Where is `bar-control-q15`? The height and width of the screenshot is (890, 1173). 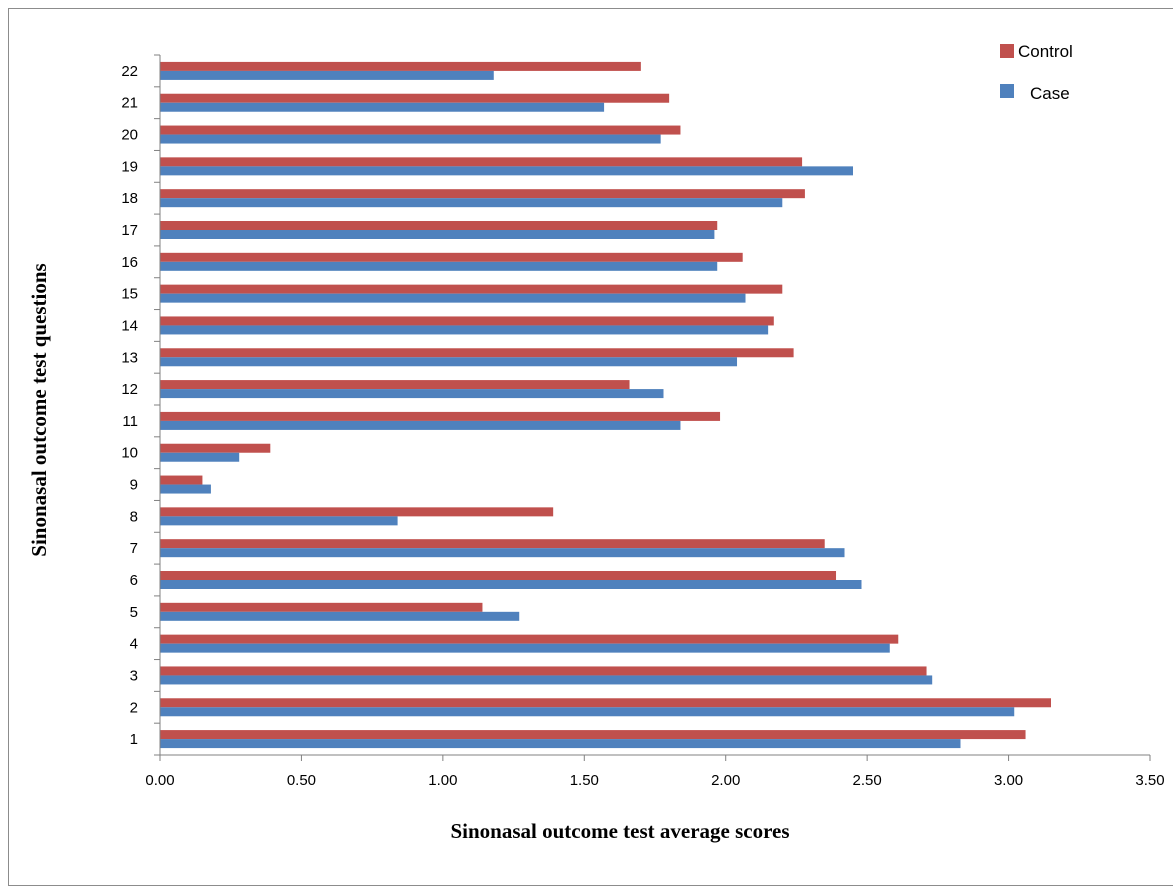 bar-control-q15 is located at coordinates (471, 289).